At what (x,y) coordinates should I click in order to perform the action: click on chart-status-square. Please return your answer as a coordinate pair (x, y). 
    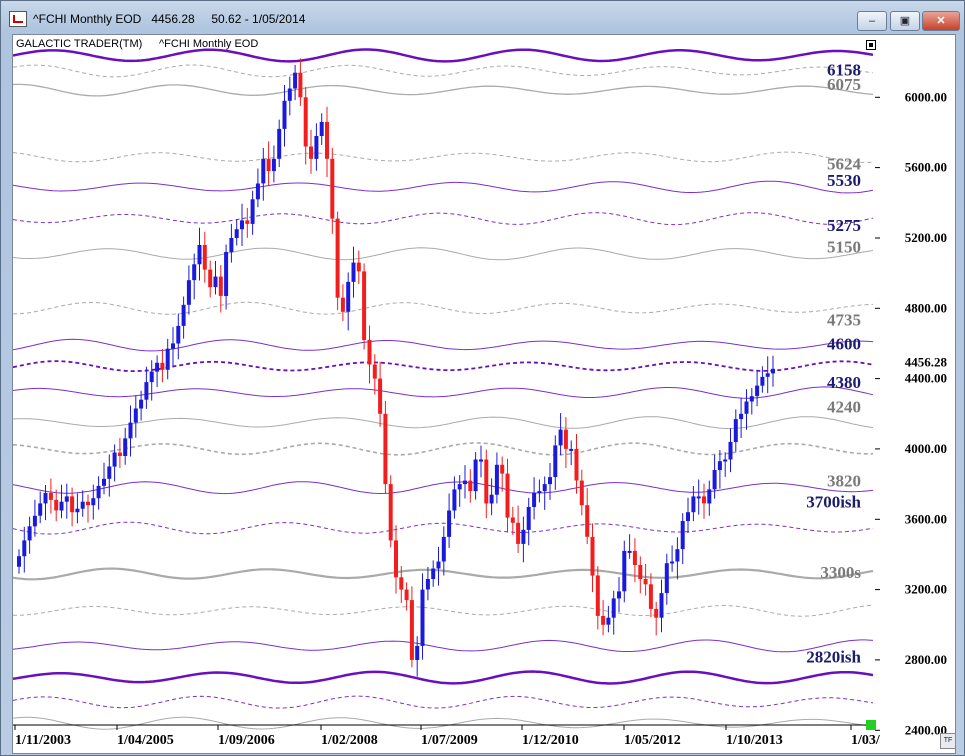
    Looking at the image, I should click on (871, 725).